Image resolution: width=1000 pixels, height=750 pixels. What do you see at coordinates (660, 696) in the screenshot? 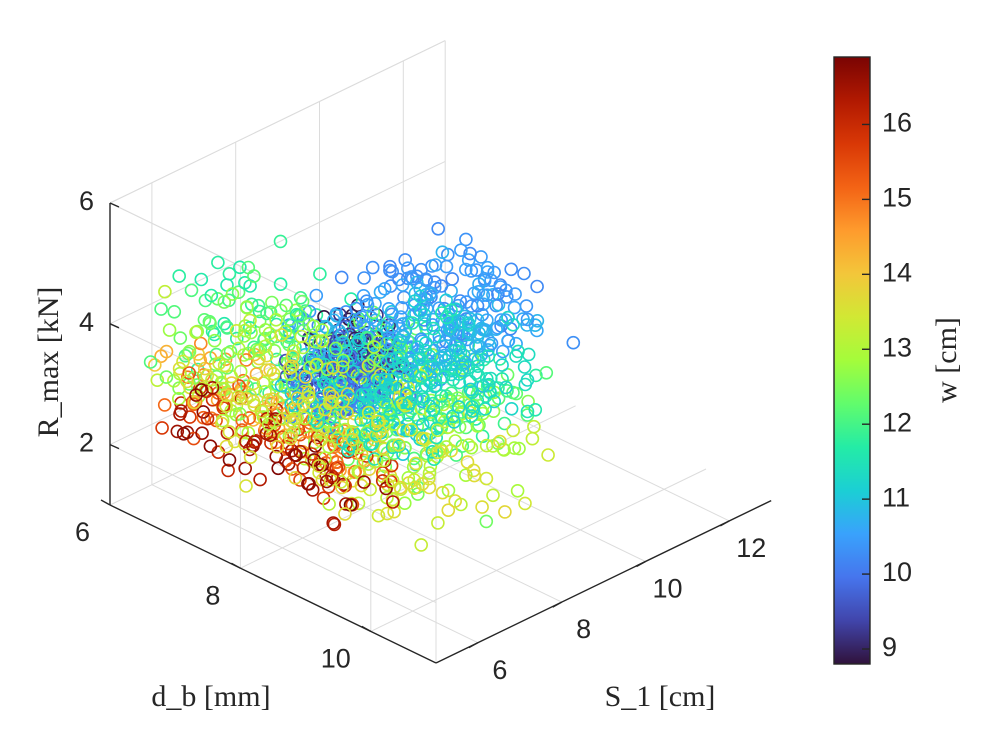
I see `x-axis-label: S_1 [cm]` at bounding box center [660, 696].